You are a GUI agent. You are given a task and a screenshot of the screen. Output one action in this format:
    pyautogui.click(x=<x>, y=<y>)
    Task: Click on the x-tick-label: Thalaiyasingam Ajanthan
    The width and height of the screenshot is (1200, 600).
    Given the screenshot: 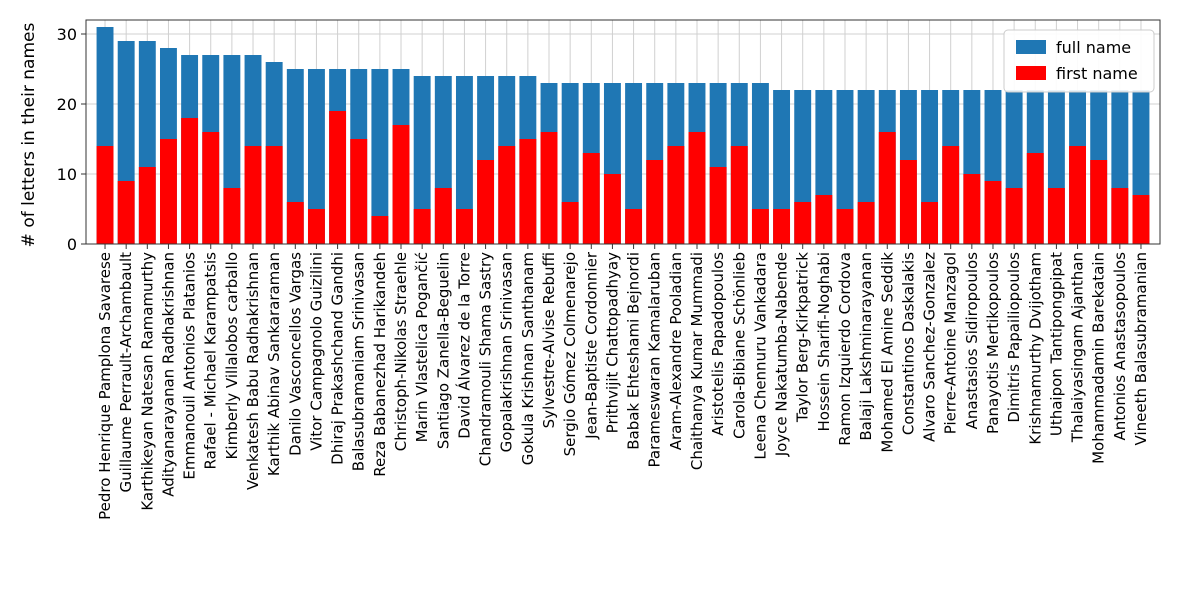 What is the action you would take?
    pyautogui.click(x=1078, y=347)
    